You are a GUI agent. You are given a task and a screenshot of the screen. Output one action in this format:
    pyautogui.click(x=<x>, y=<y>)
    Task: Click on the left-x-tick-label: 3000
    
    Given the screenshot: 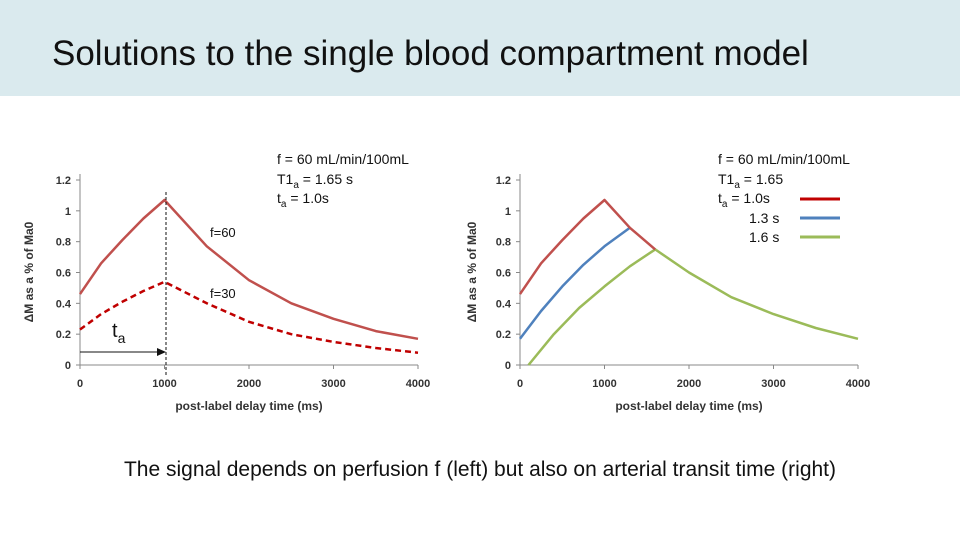 What is the action you would take?
    pyautogui.click(x=333, y=384)
    